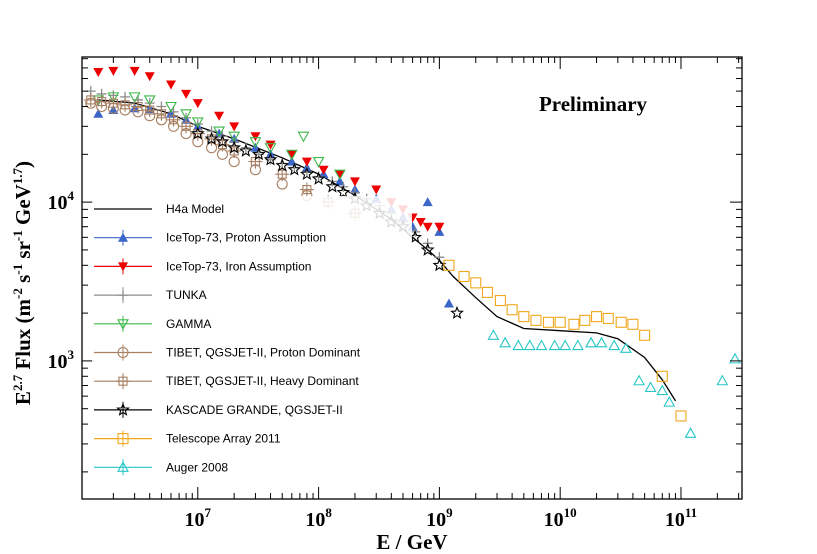 The height and width of the screenshot is (554, 817). Describe the element at coordinates (152, 323) in the screenshot. I see `legend-entry: GAMMA` at that location.